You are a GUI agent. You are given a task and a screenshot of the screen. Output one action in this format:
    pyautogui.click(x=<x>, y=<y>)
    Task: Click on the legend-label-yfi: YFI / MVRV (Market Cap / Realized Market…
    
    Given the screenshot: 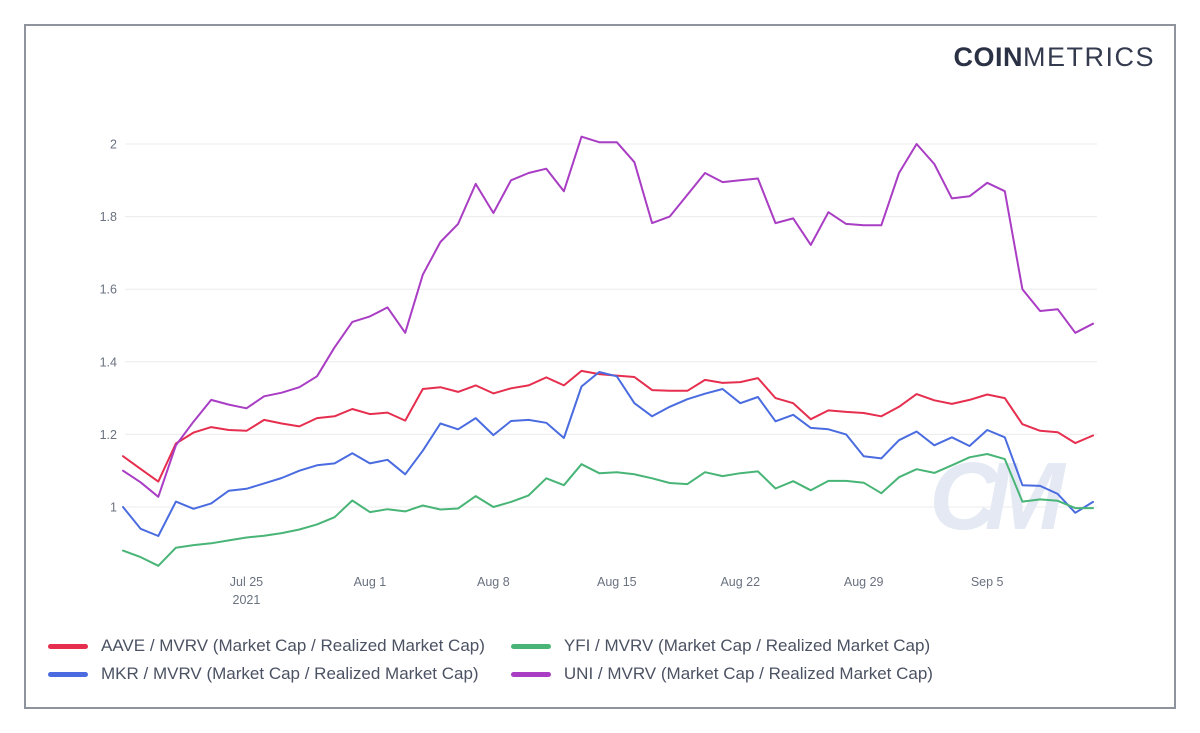 What is the action you would take?
    pyautogui.click(x=747, y=645)
    